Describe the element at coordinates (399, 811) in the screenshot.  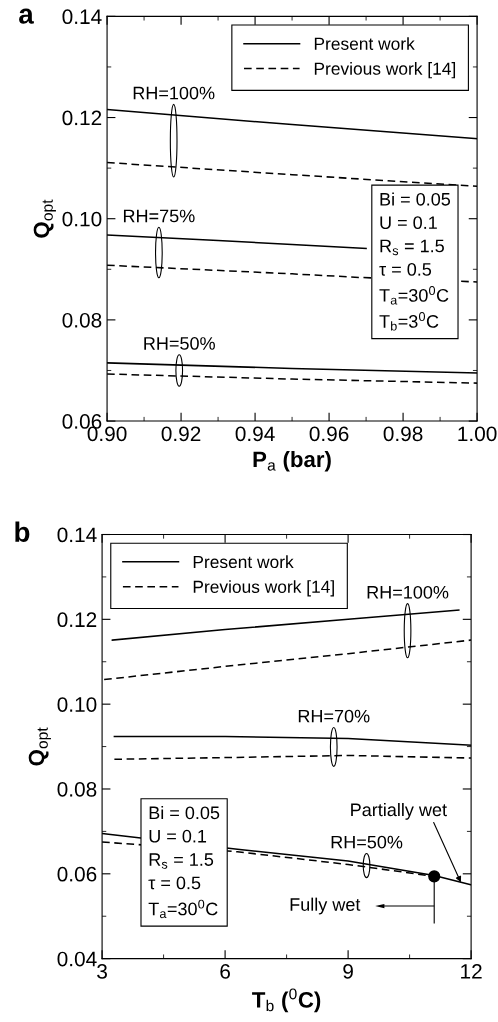
I see `annotation: Partially wet` at that location.